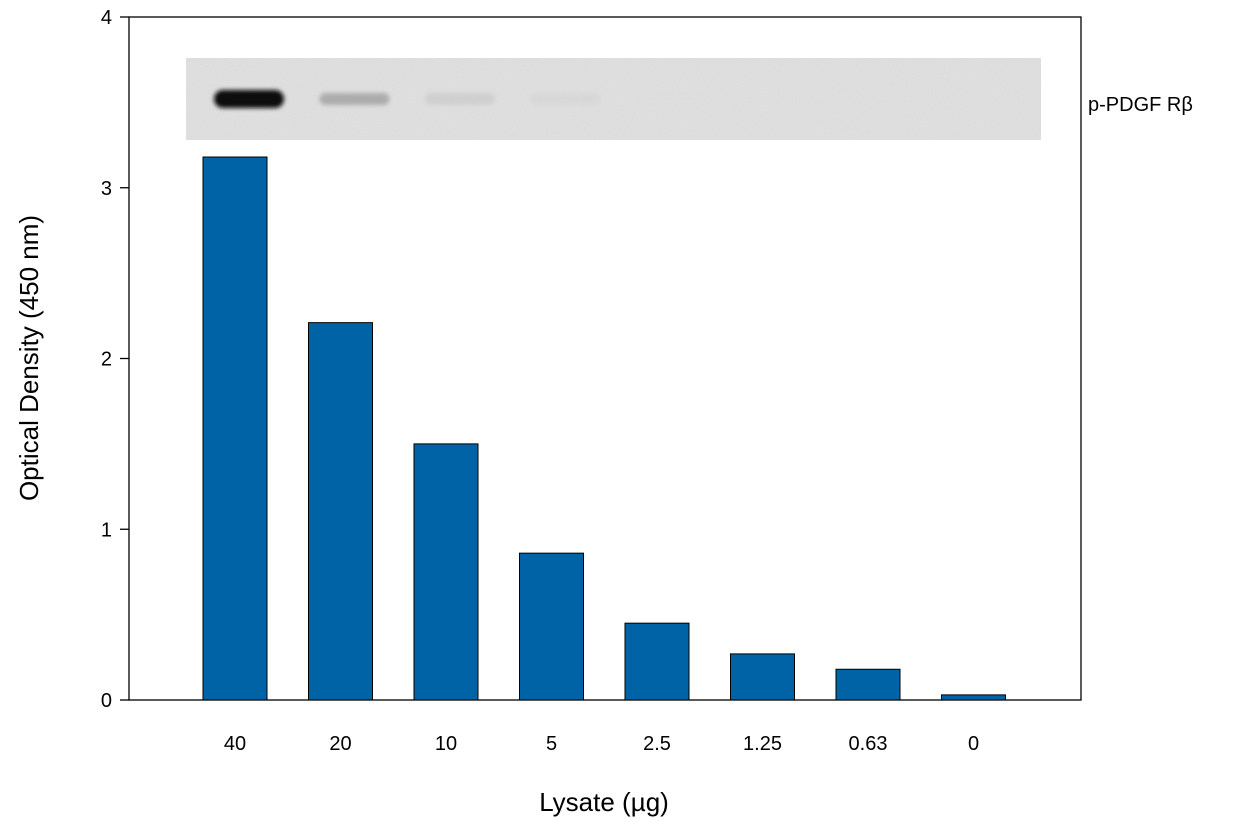  What do you see at coordinates (106, 530) in the screenshot?
I see `y-tick-label: 1` at bounding box center [106, 530].